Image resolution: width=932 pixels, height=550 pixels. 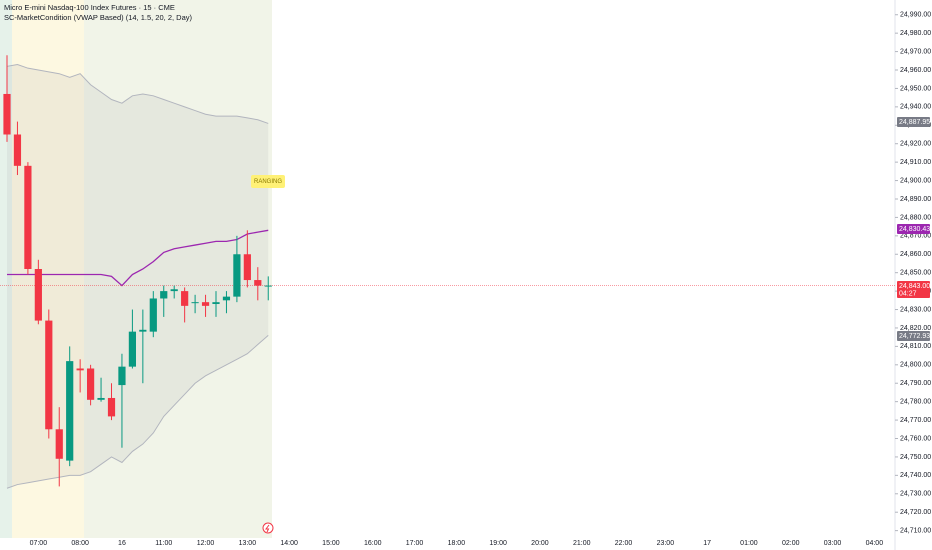 I want to click on x-tick-label: 13:00, so click(x=248, y=543).